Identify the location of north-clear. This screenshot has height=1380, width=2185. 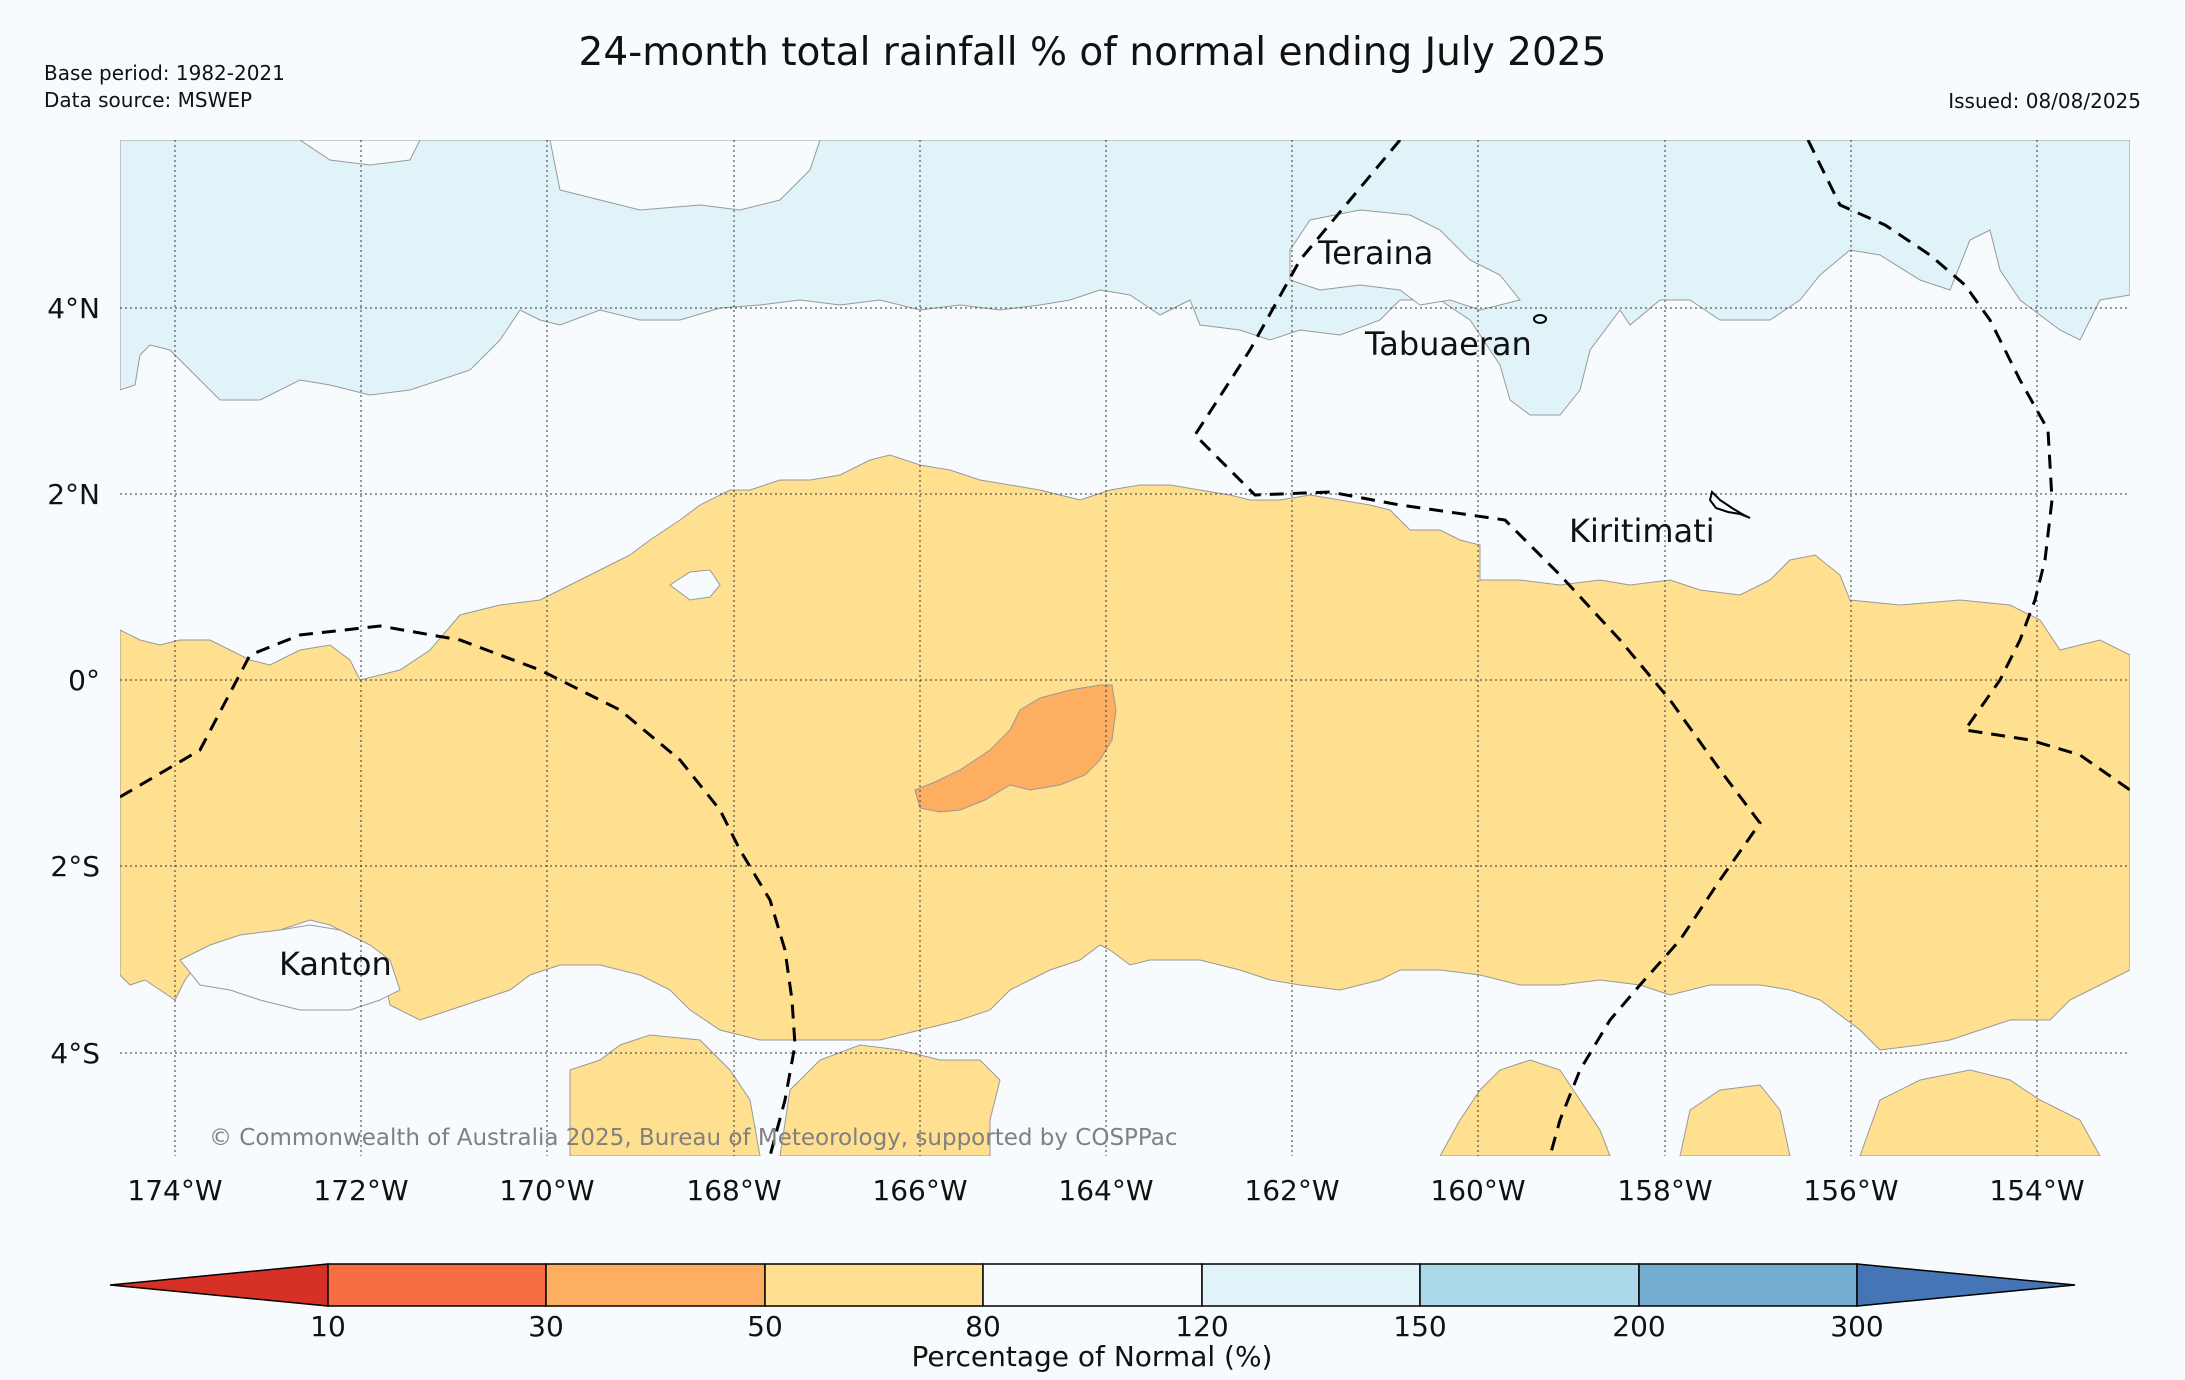
(685, 175).